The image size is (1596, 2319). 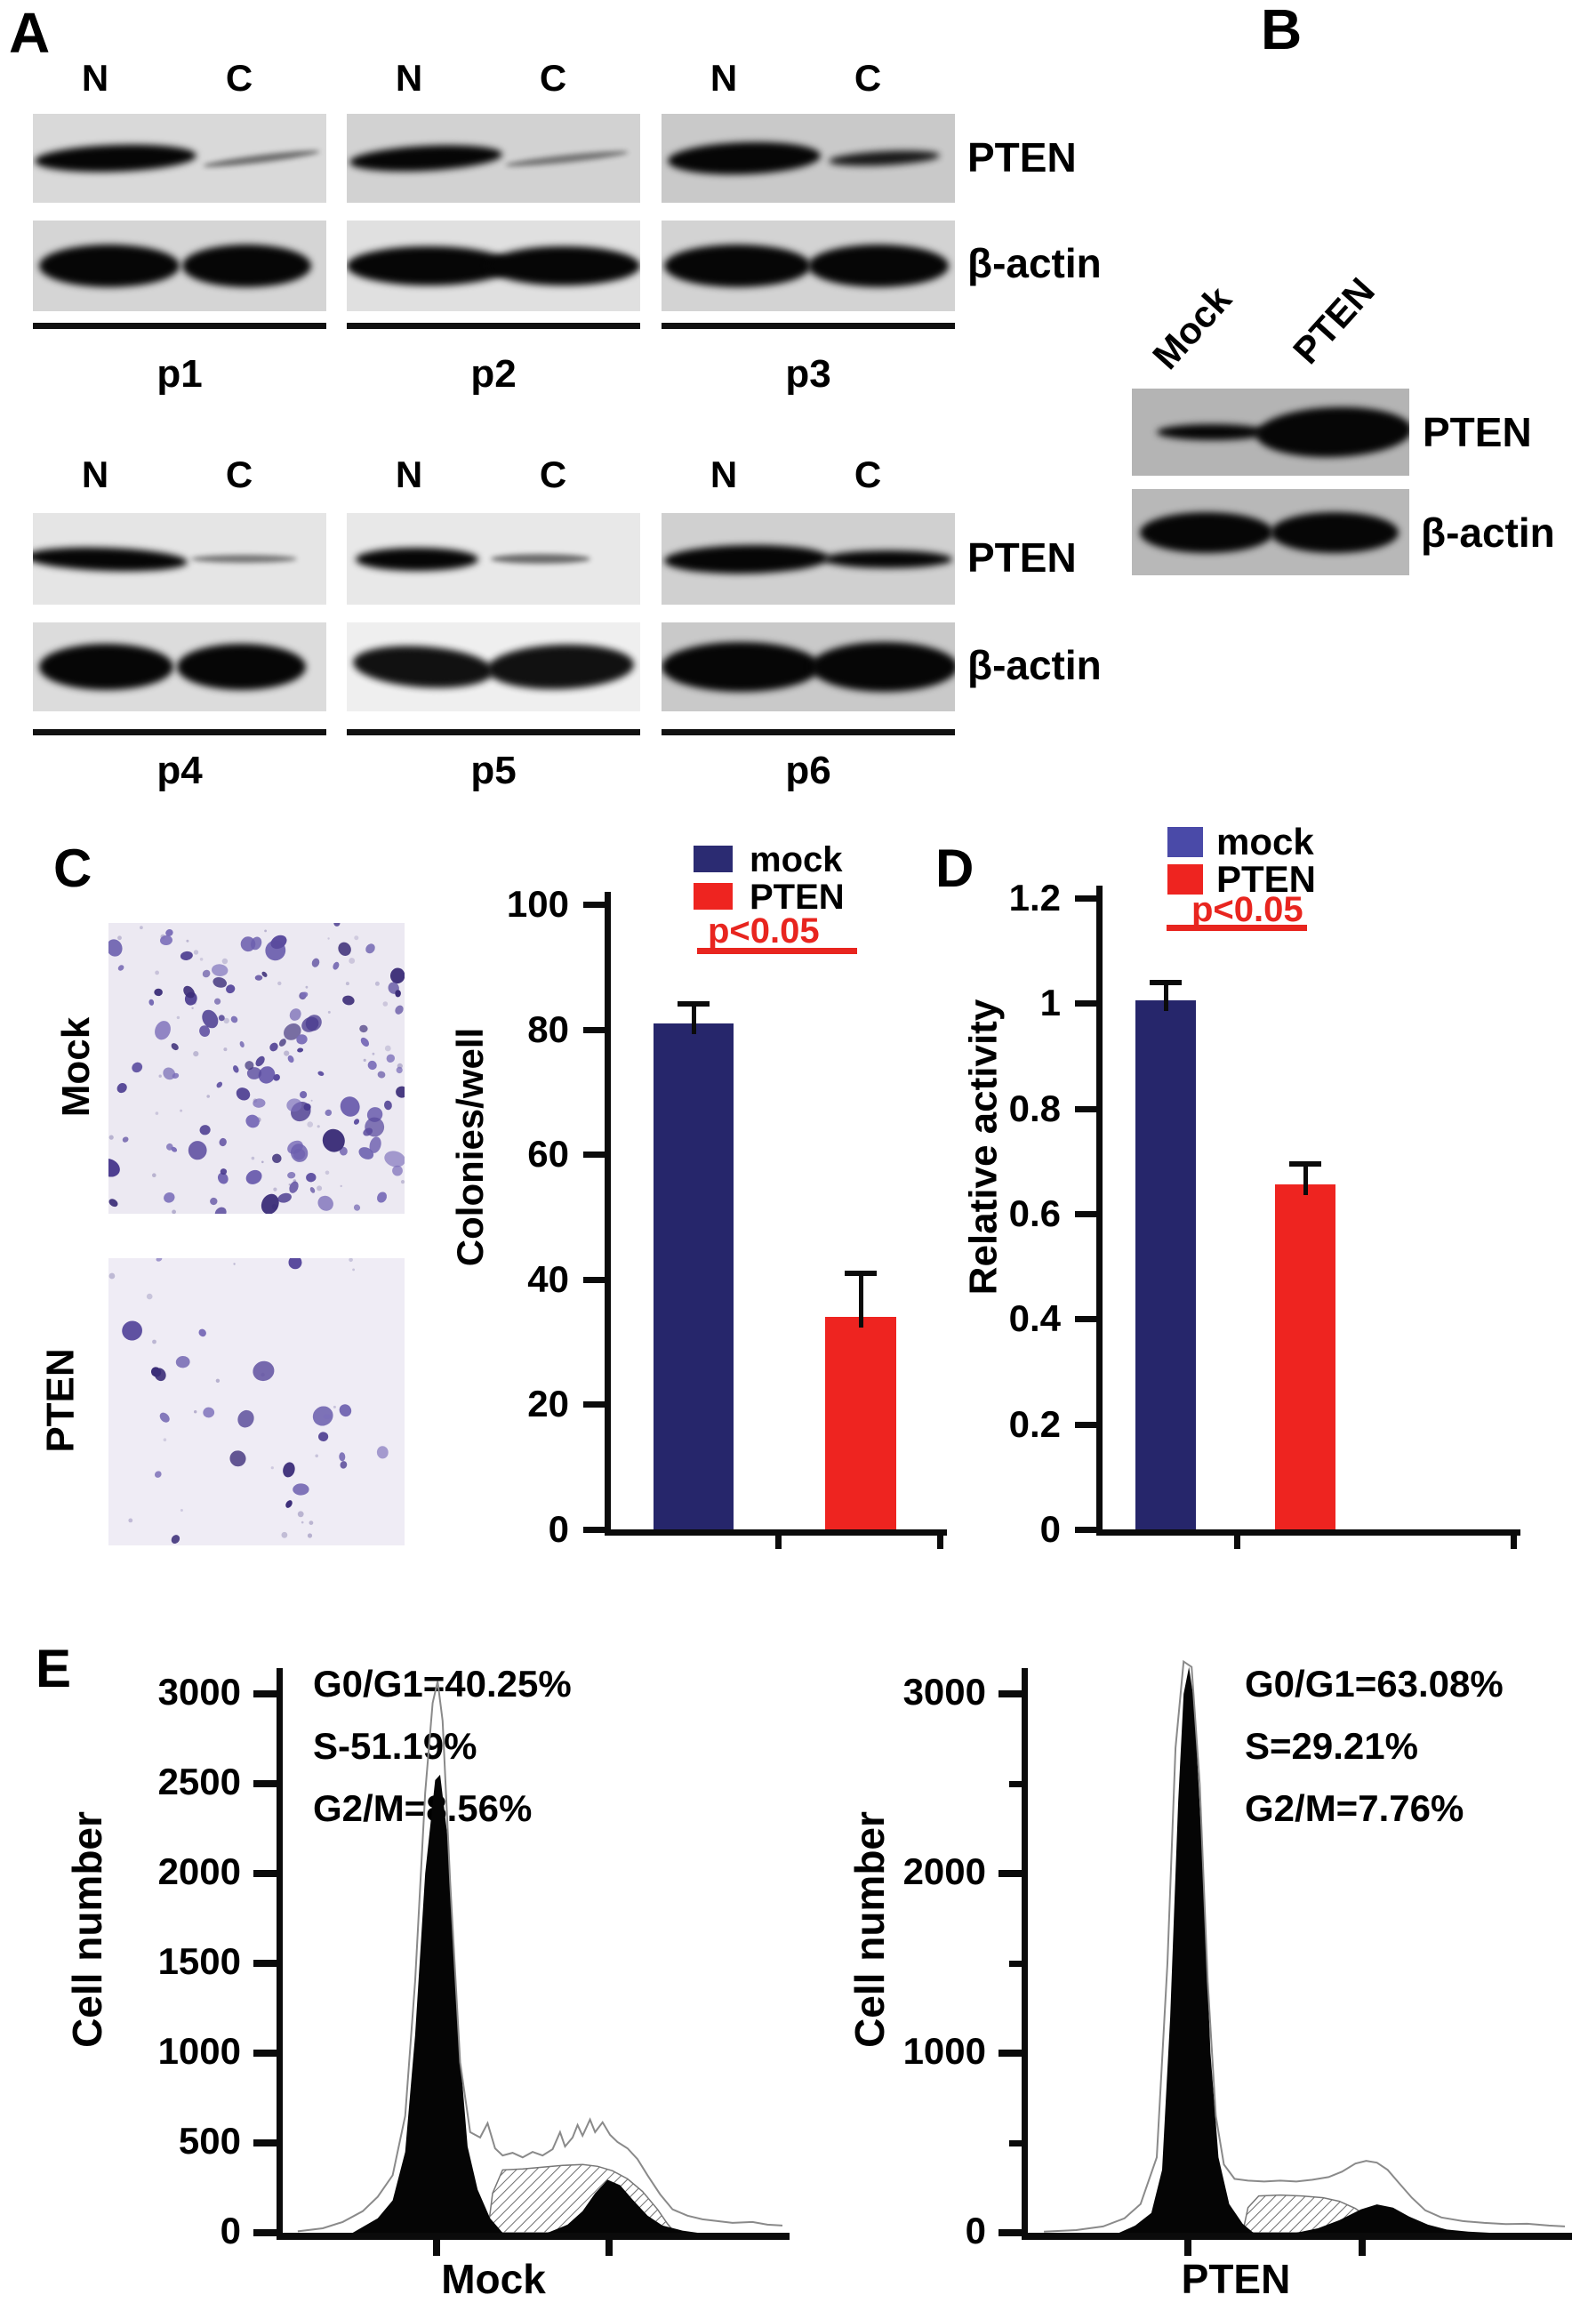 I want to click on flow_mock-curves, so click(x=539, y=1957).